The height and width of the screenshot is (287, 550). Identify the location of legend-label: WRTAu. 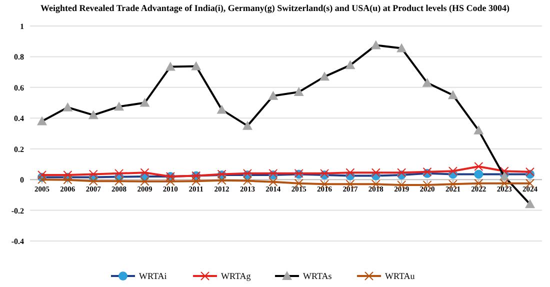
(400, 276).